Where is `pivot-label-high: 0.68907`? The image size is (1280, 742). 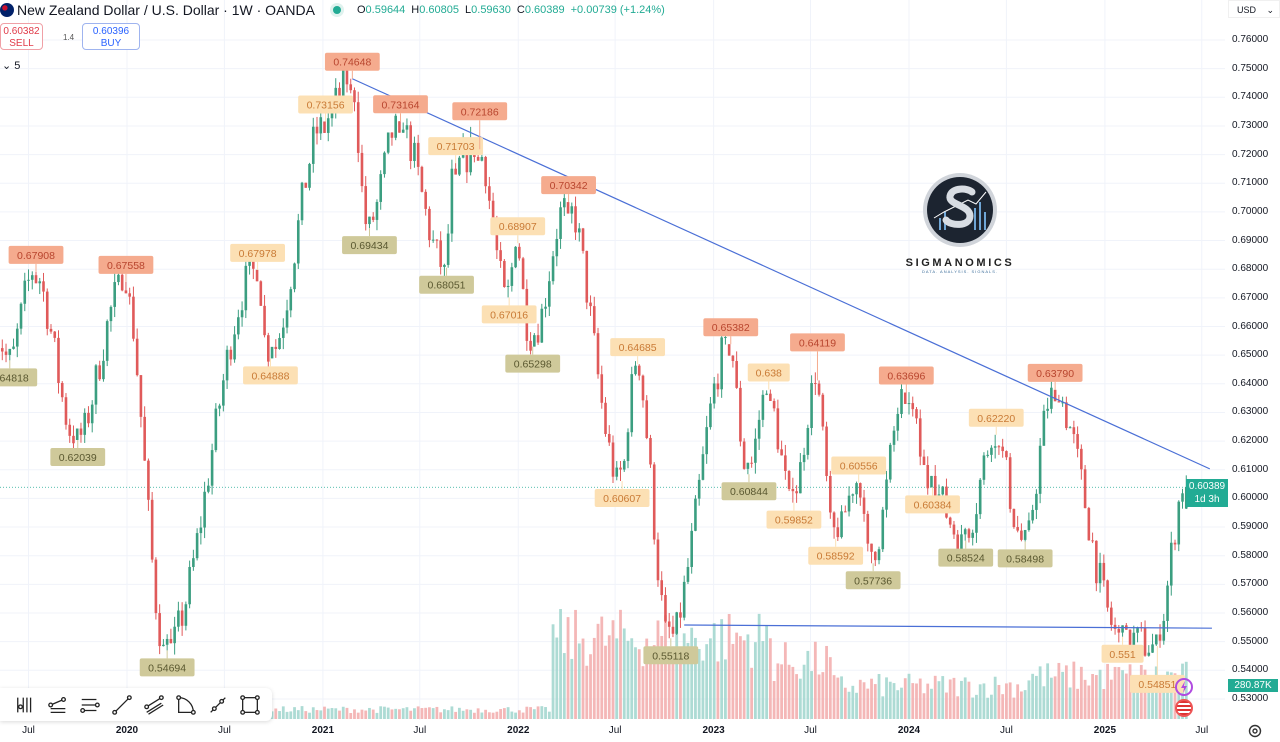
pivot-label-high: 0.68907 is located at coordinates (518, 230).